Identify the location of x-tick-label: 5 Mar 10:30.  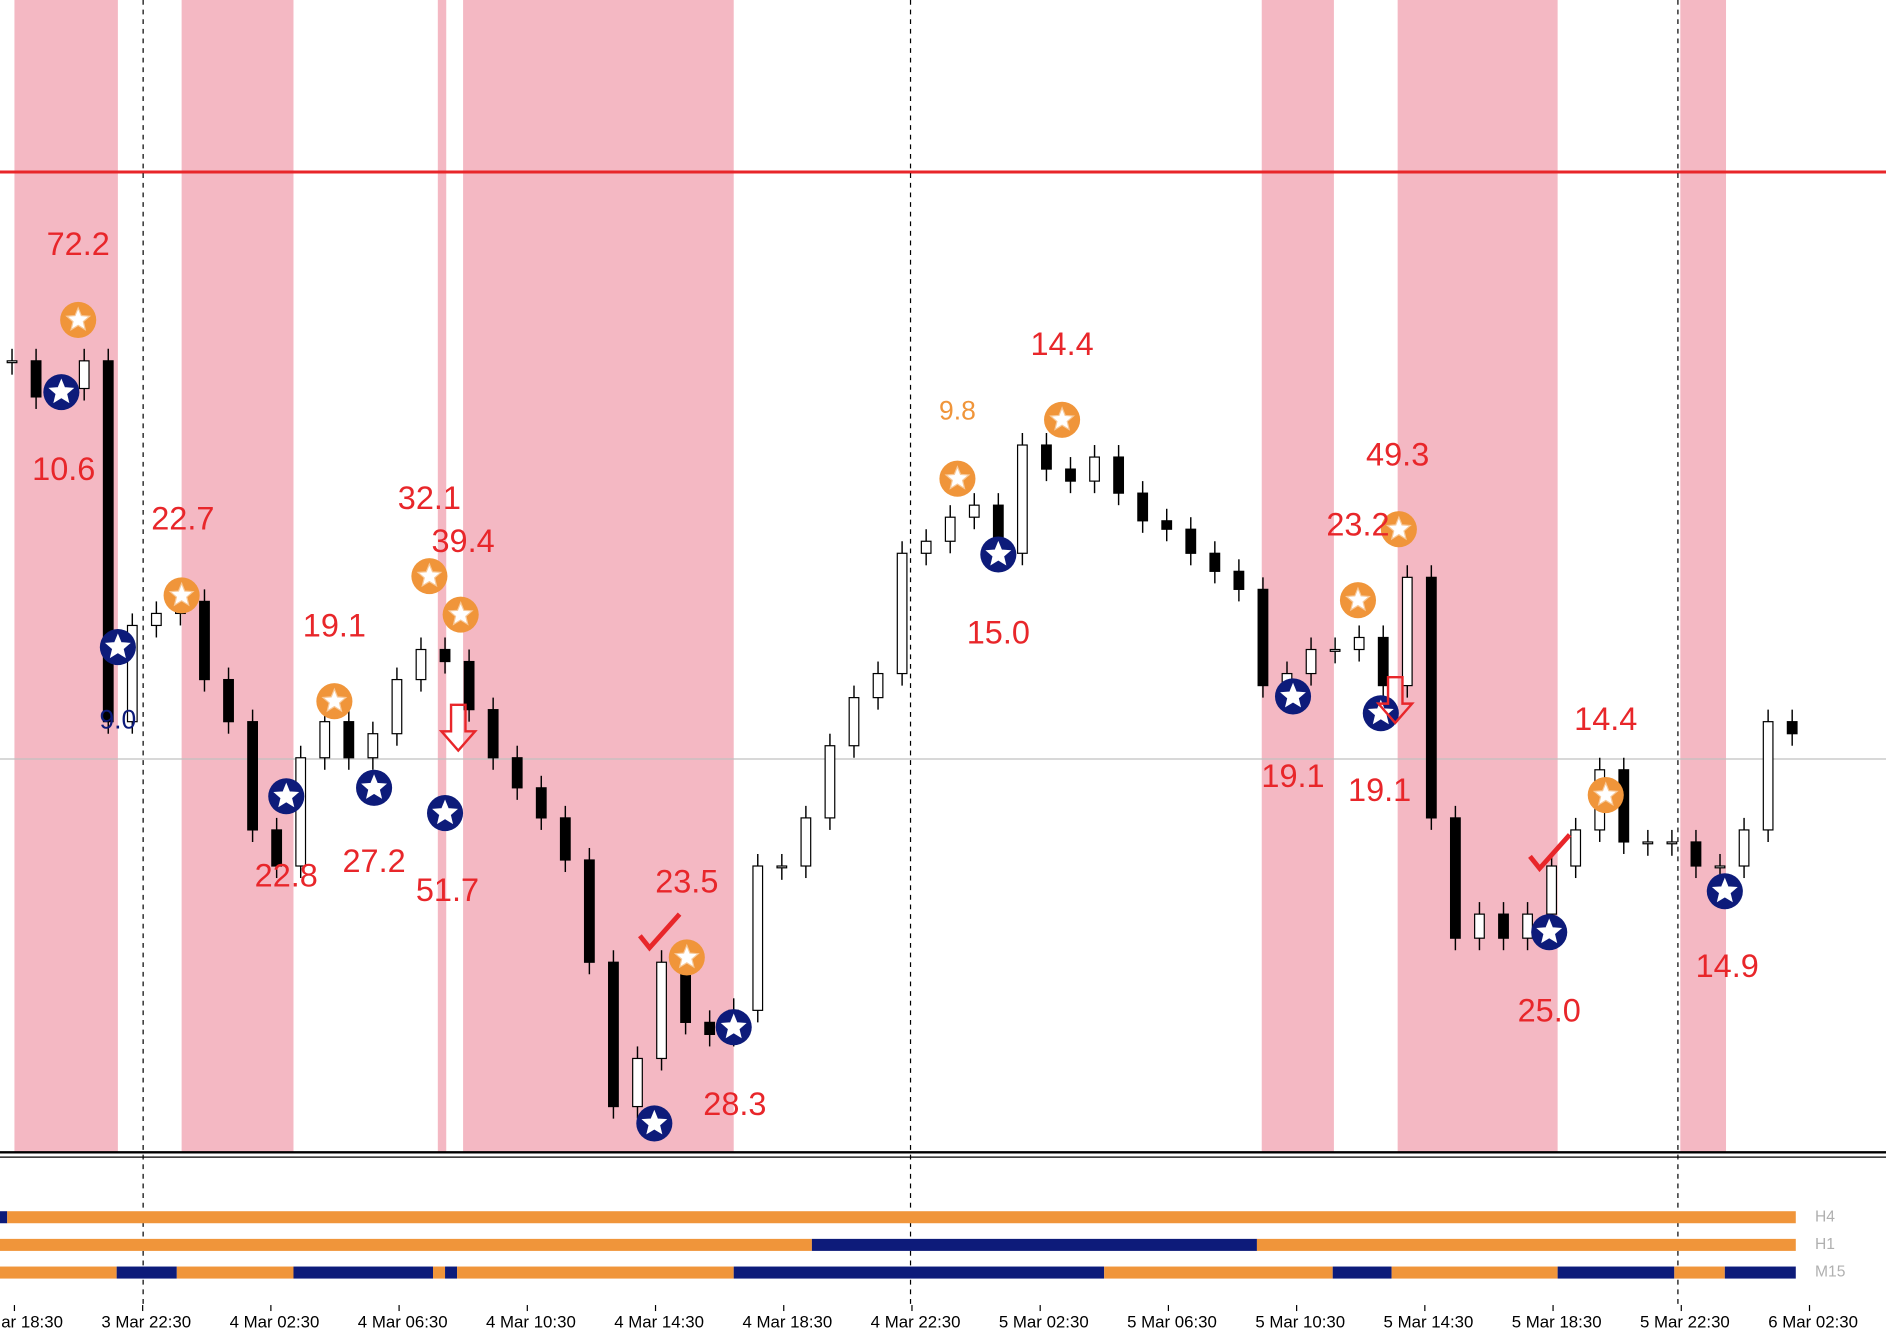
(1300, 1322).